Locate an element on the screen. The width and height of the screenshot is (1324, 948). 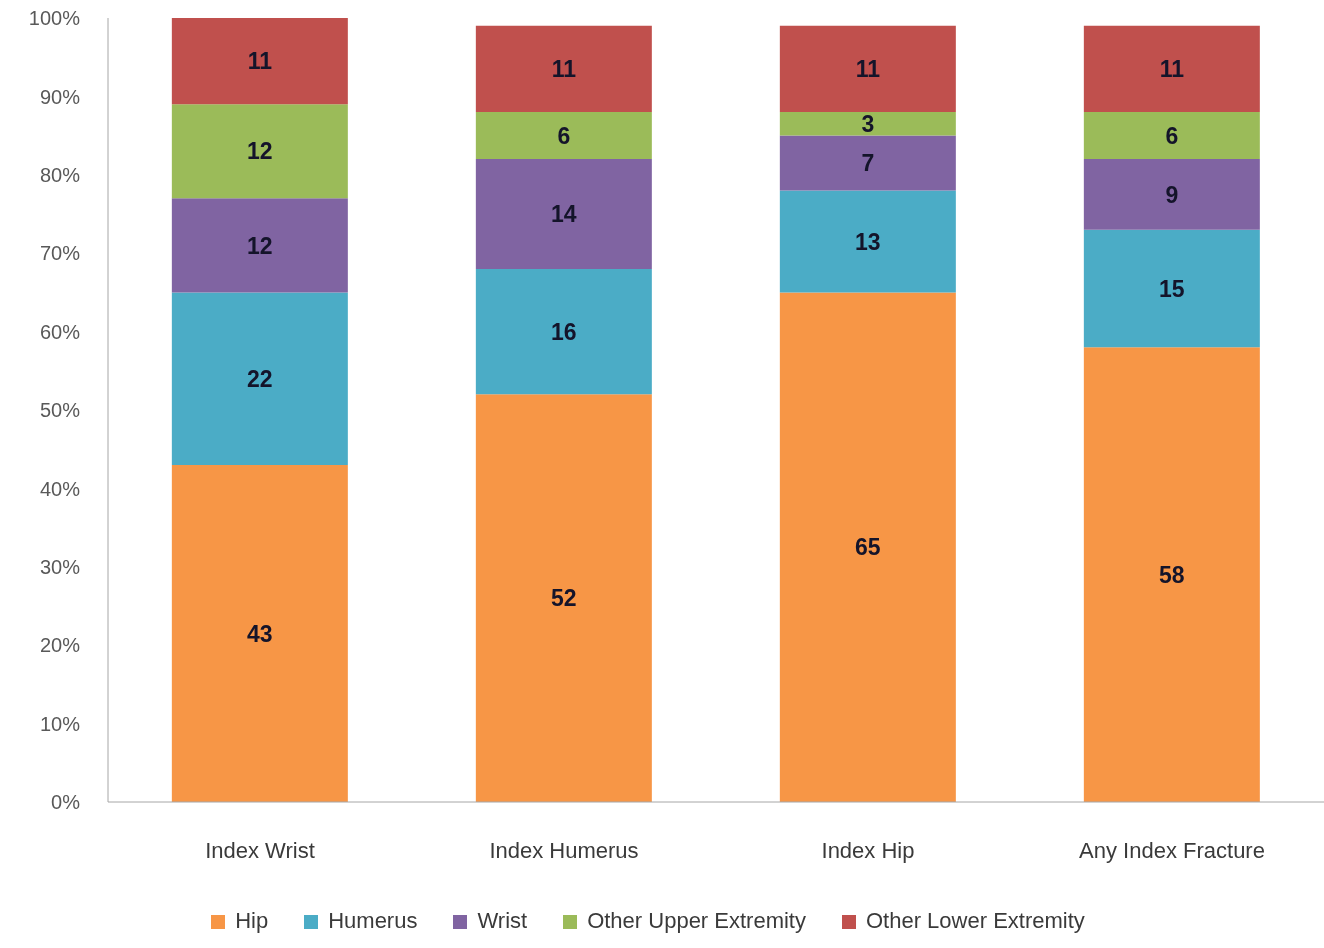
data-label: 14 is located at coordinates (564, 214).